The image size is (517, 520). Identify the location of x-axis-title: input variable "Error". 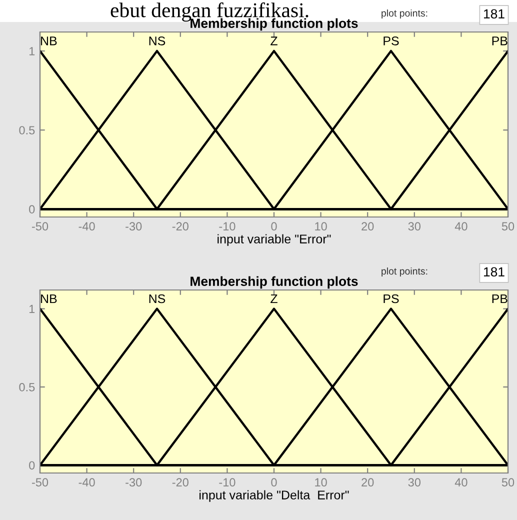
(274, 240).